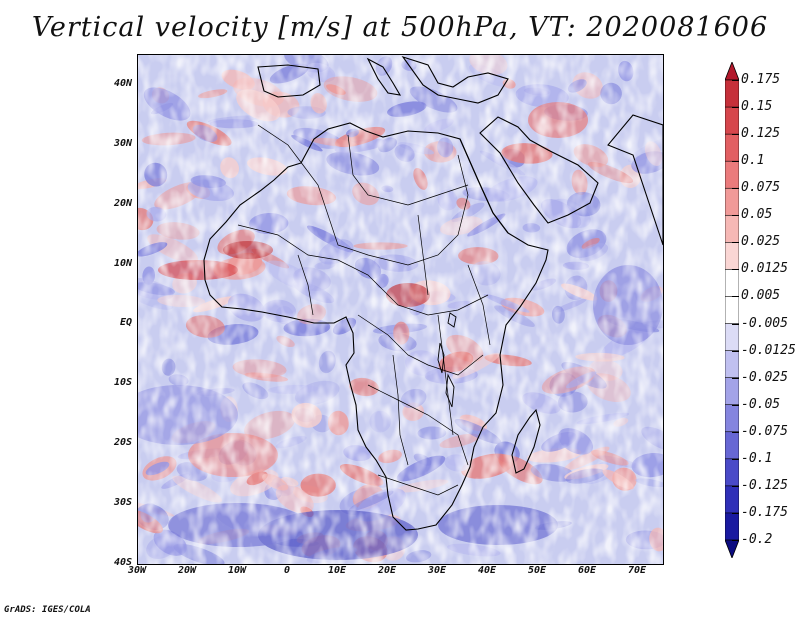 The width and height of the screenshot is (800, 618). I want to click on lat-tick-label: 40S, so click(122, 562).